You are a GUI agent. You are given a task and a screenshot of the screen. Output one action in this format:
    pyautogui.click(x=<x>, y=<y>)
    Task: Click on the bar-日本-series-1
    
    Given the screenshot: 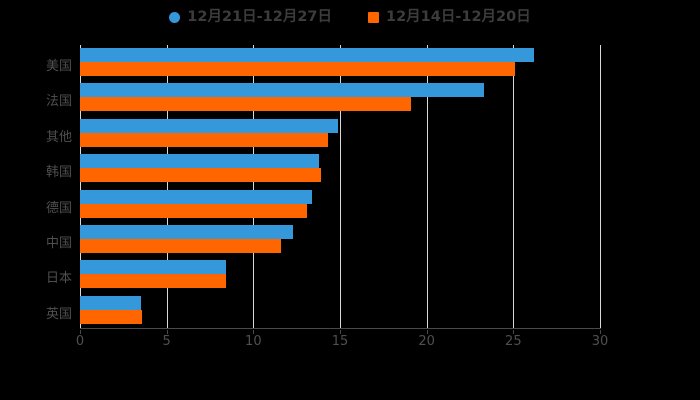 What is the action you would take?
    pyautogui.click(x=153, y=281)
    